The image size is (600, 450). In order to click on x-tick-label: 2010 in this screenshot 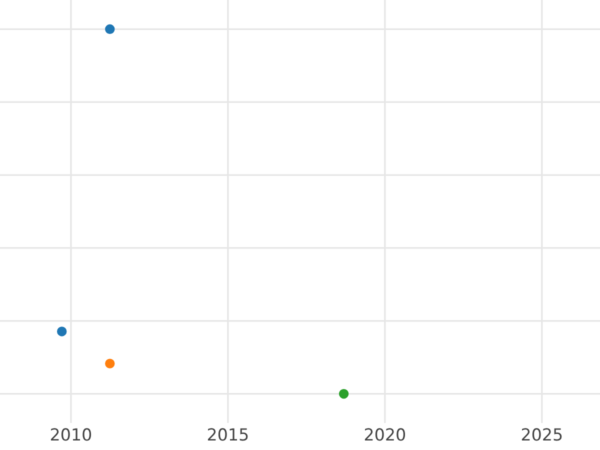, I will do `click(71, 434)`.